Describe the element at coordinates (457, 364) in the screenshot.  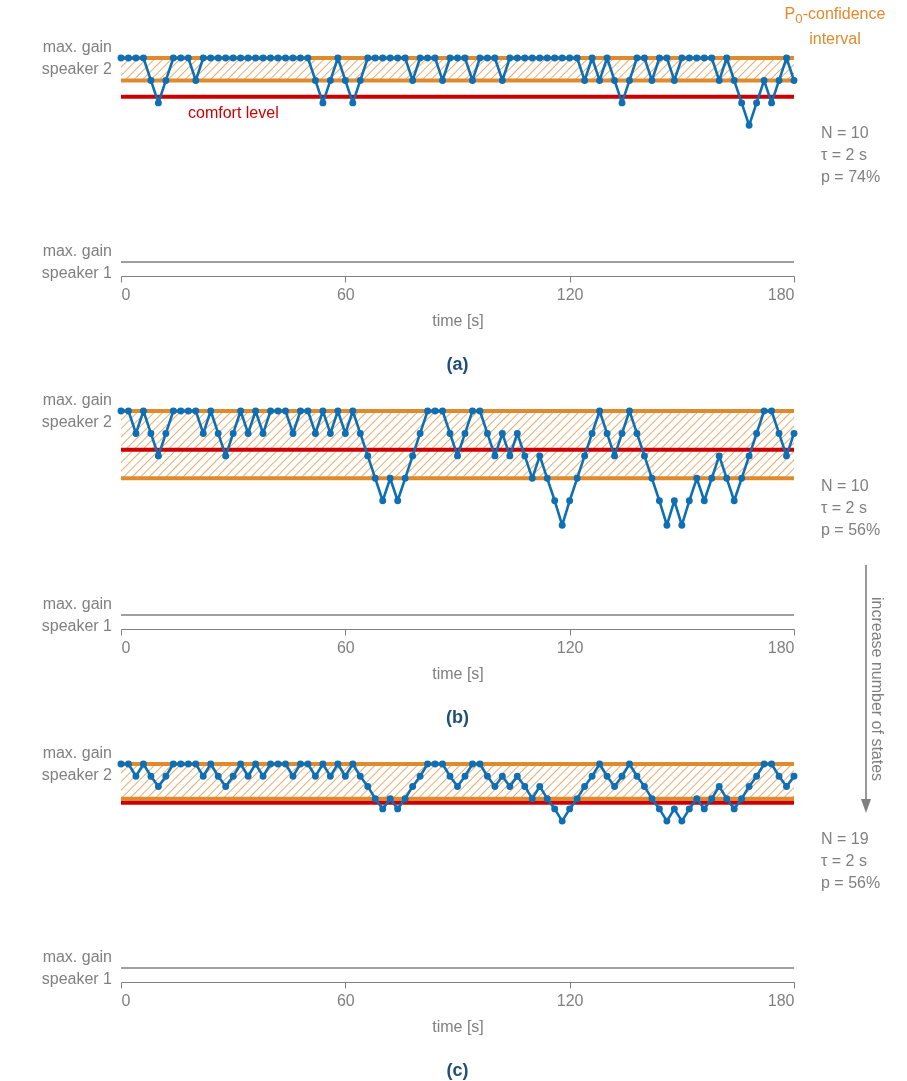
I see `text: (a)` at that location.